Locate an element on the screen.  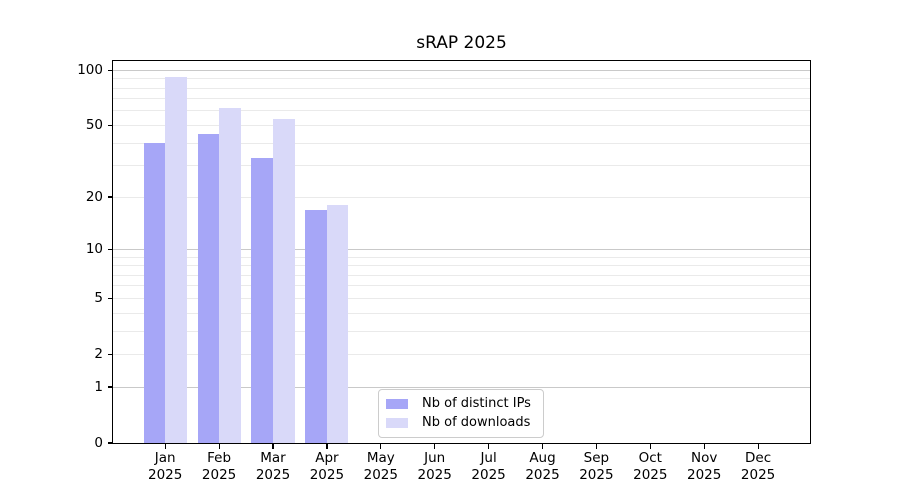
bar-downloads-feb is located at coordinates (230, 275).